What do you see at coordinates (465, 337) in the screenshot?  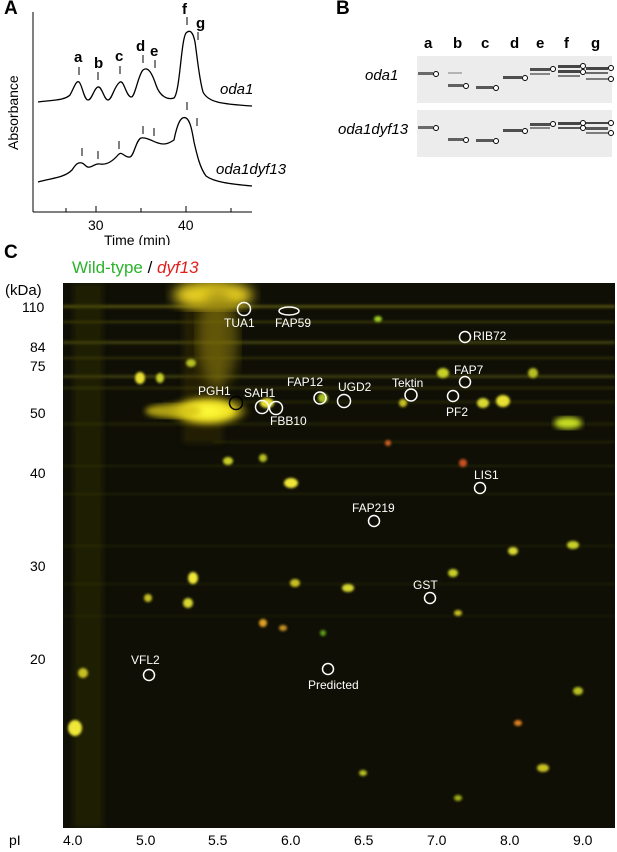 I see `spot-rib72-circle` at bounding box center [465, 337].